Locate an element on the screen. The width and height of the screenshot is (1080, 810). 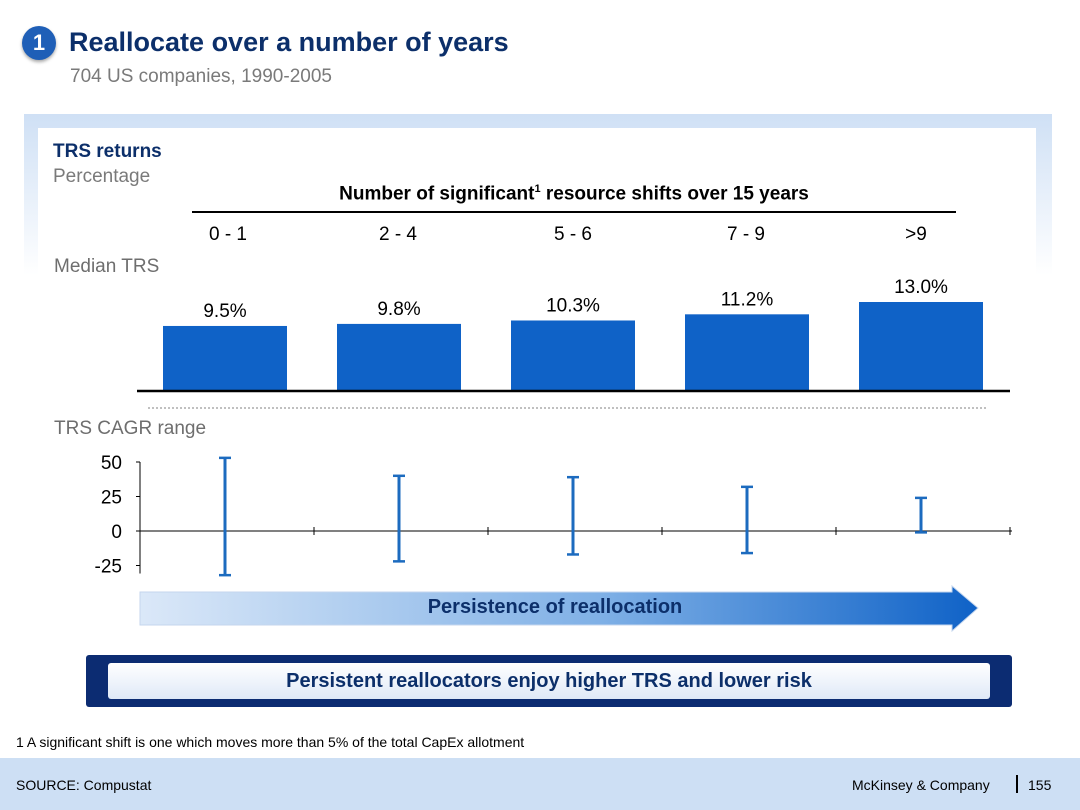
footnote-marker: 1 is located at coordinates (537, 189).